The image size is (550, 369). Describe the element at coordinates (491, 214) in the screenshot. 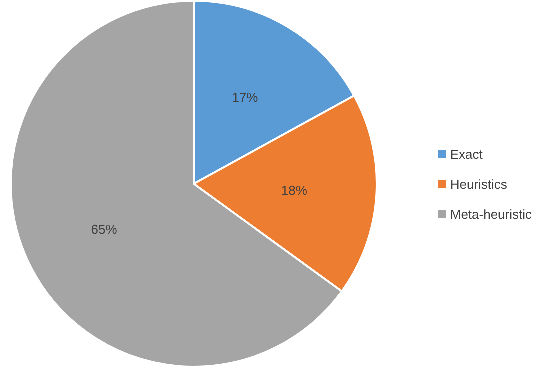

I see `legend-label: Meta-heuristic` at that location.